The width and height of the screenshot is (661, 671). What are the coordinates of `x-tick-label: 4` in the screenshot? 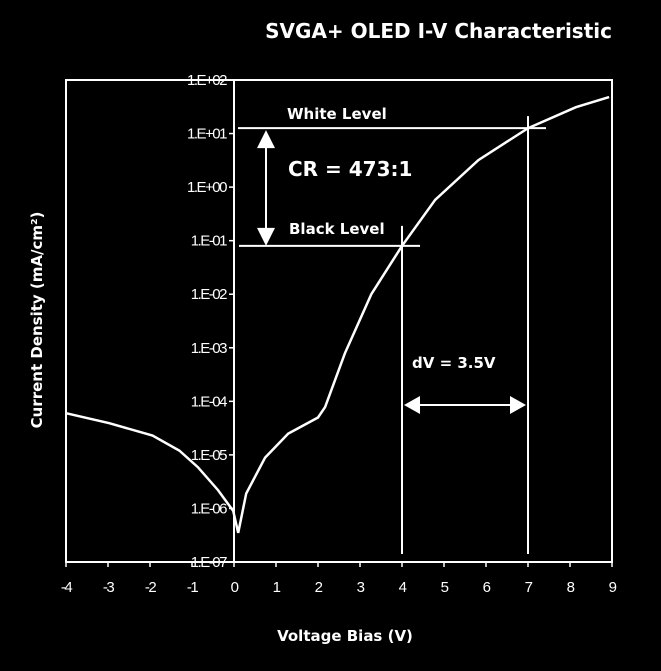 It's located at (403, 587).